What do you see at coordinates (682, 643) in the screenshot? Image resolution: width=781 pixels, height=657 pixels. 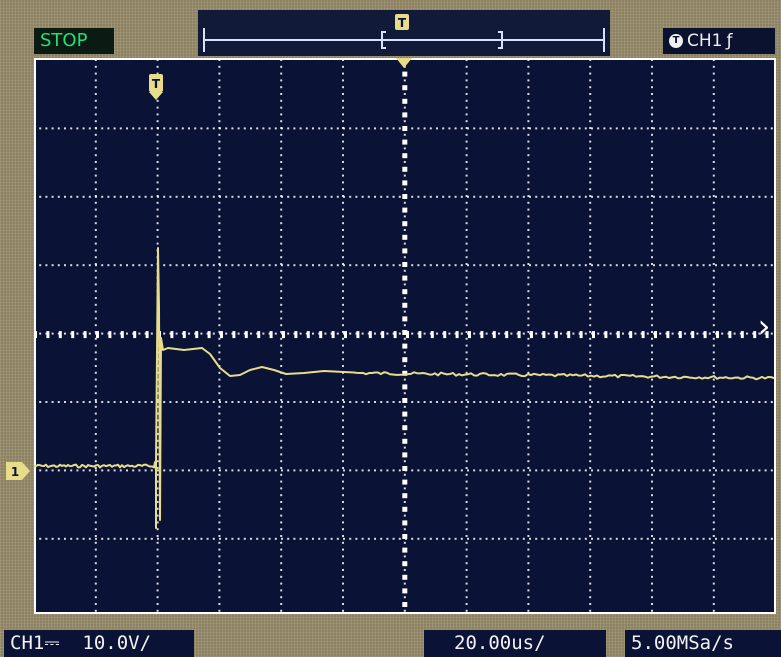 I see `sample-rate-value: 5.00MSa/s` at bounding box center [682, 643].